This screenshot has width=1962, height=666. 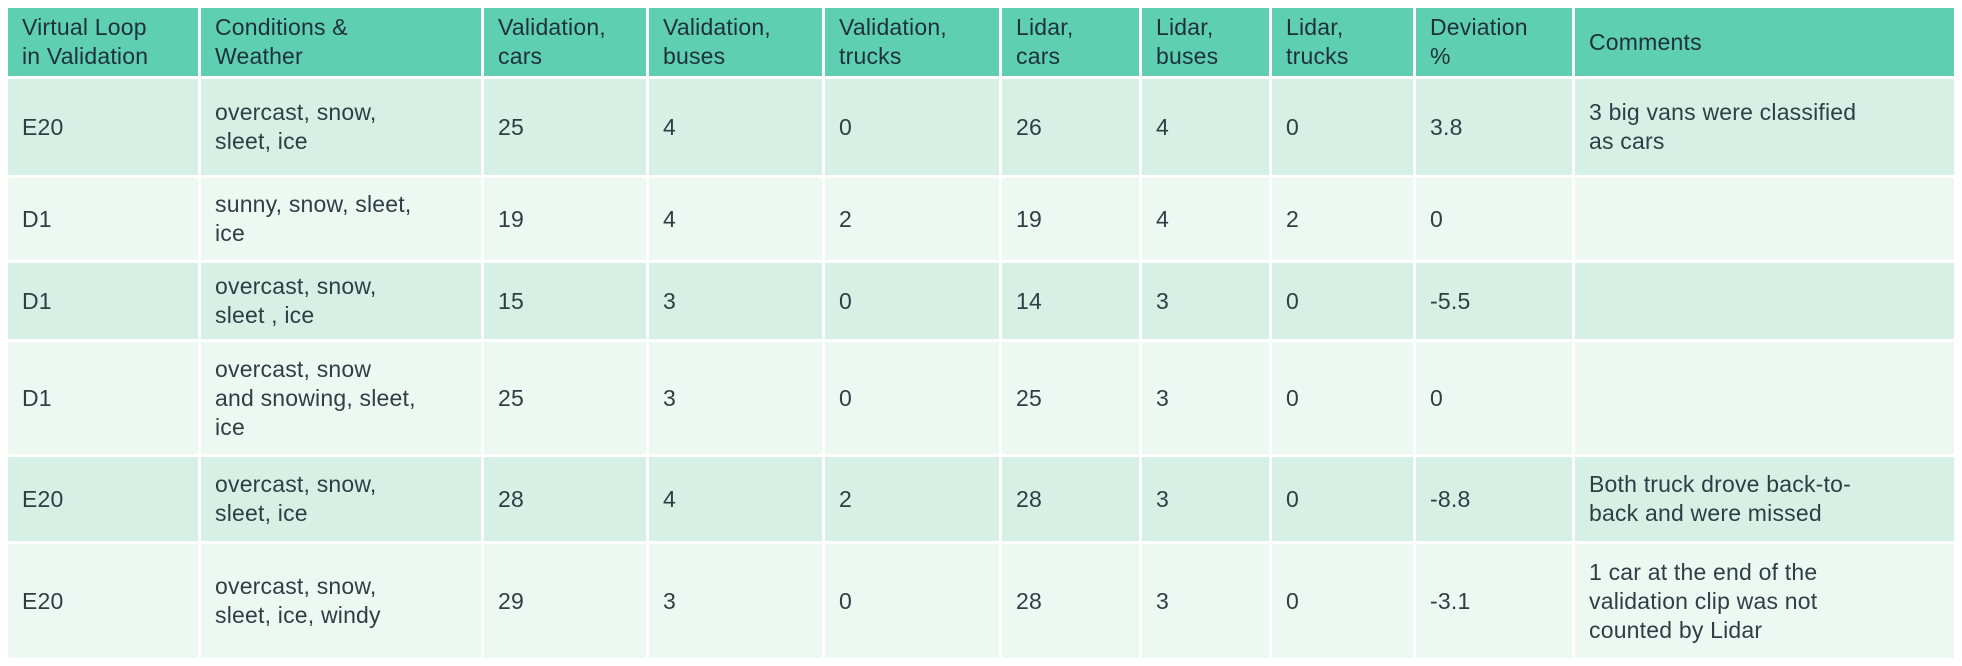 I want to click on header-virtual-loop: Virtual Loop in Validation, so click(x=103, y=42).